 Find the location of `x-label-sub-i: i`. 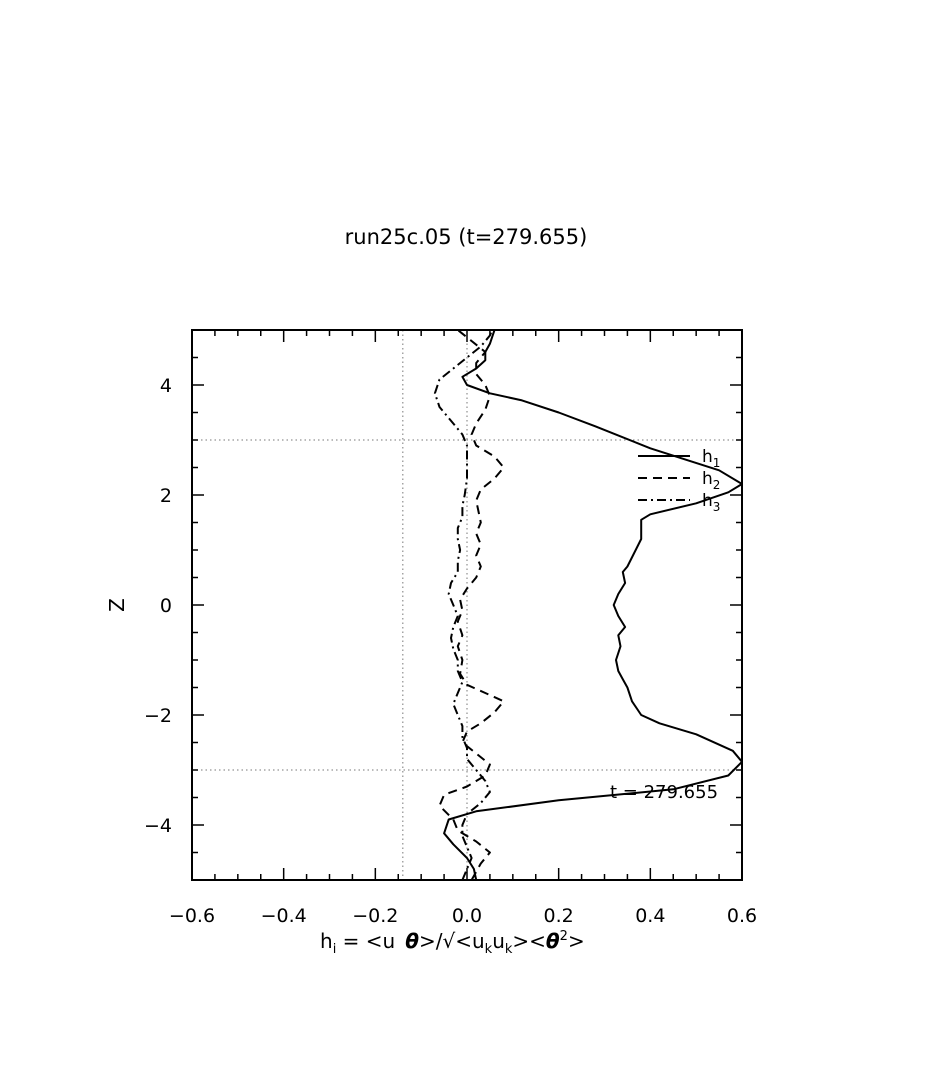

x-label-sub-i: i is located at coordinates (335, 949).